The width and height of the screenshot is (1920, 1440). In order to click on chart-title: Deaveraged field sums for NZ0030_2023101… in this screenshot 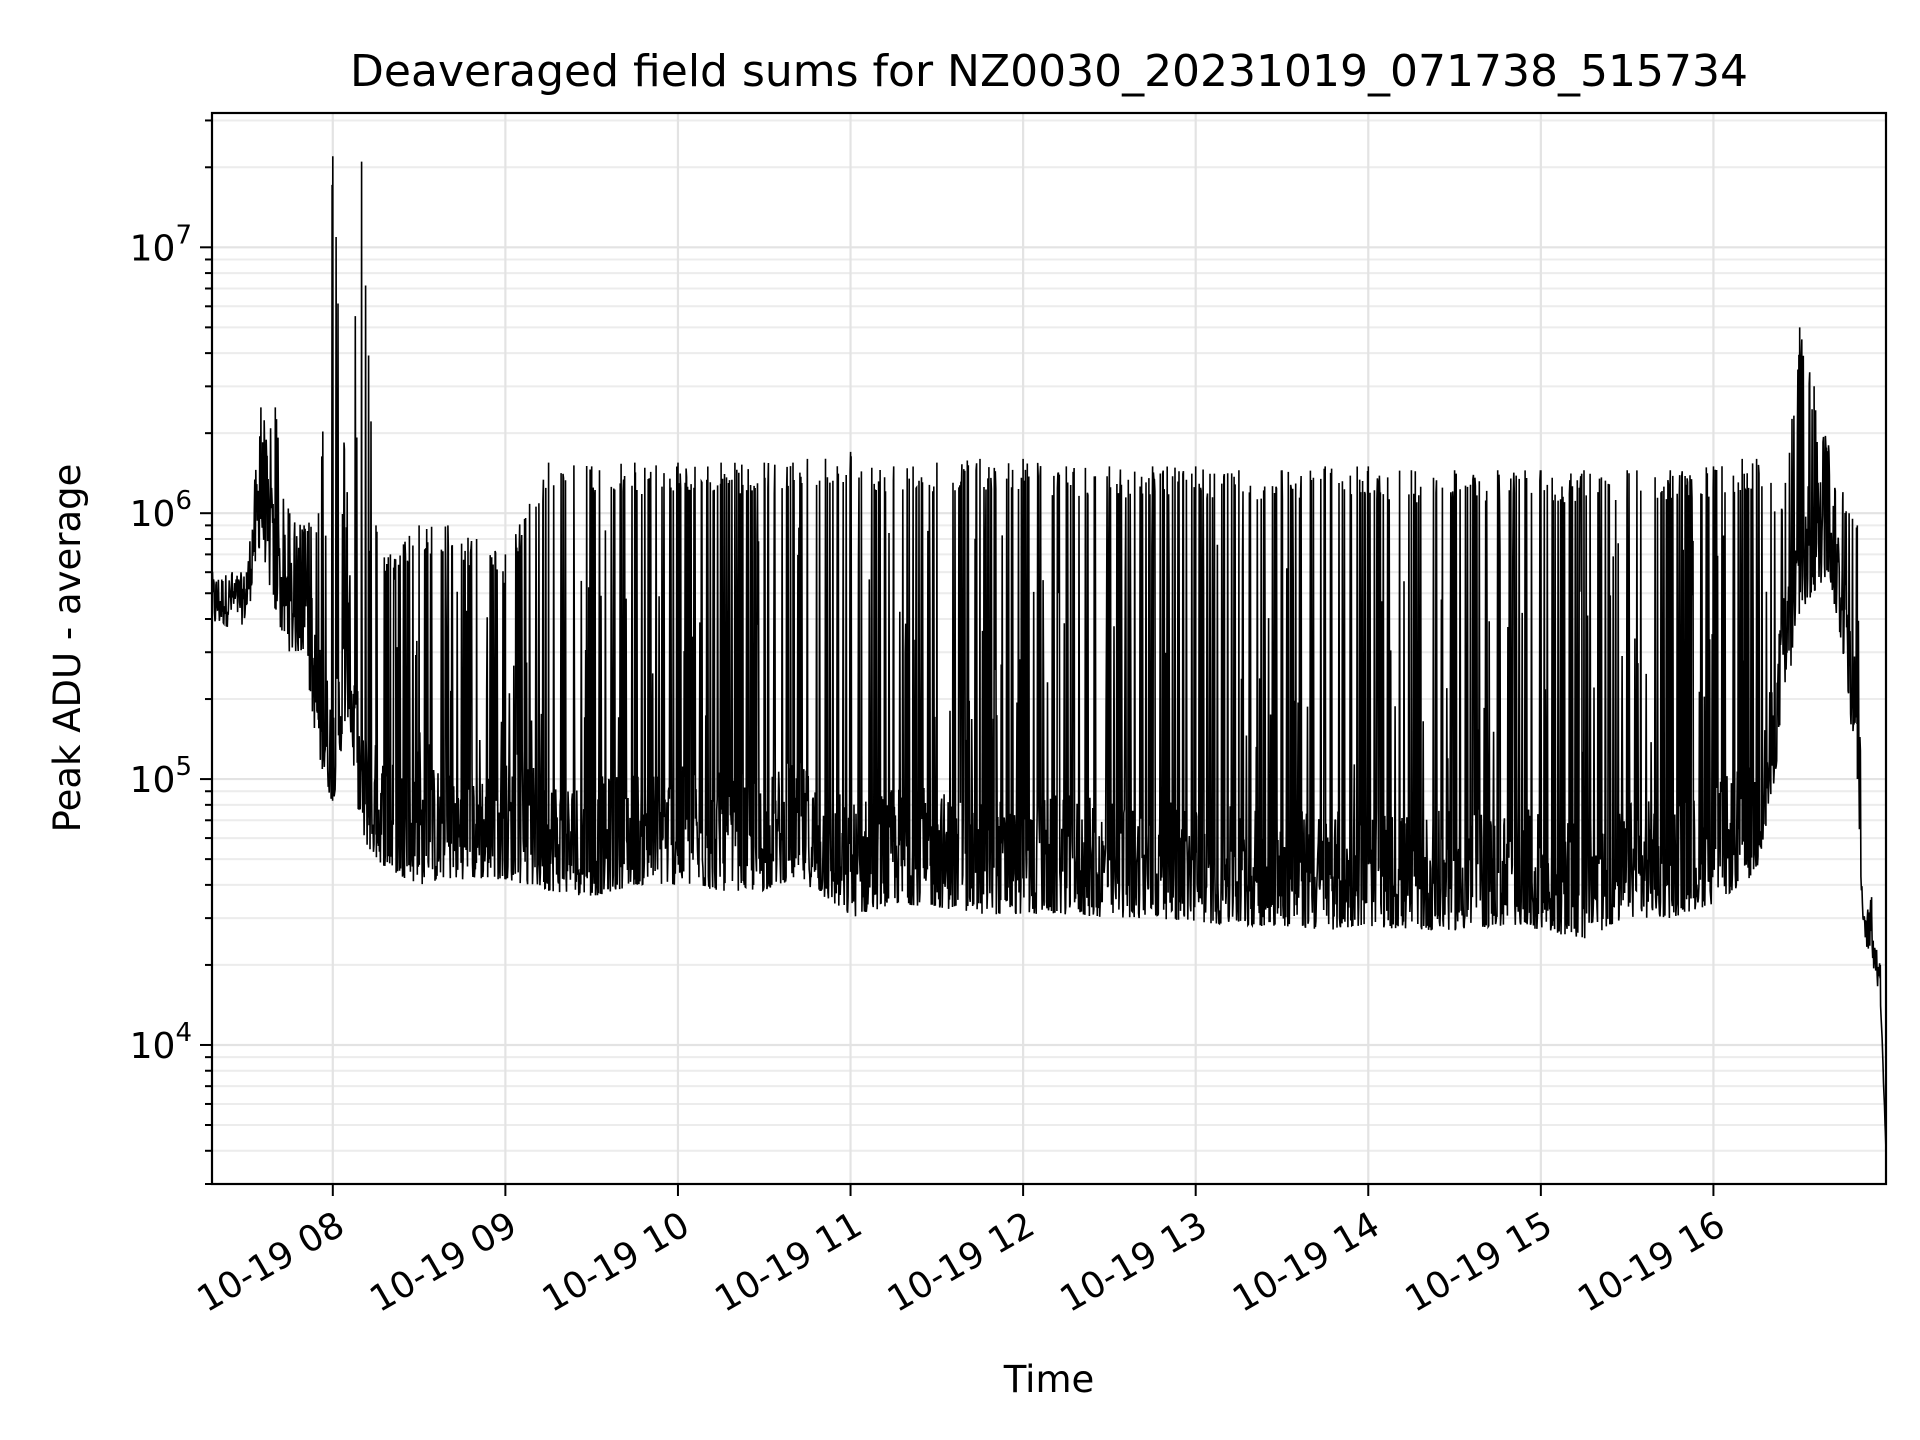, I will do `click(1049, 71)`.